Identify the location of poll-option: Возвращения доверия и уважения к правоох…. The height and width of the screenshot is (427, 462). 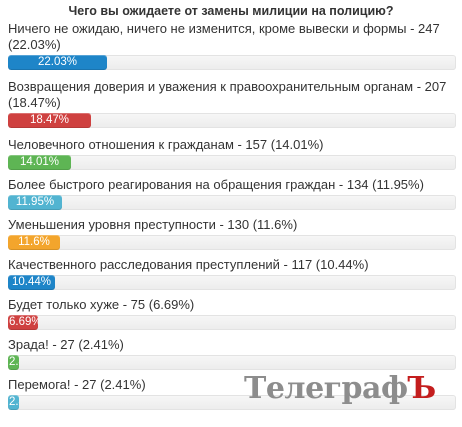
(232, 103).